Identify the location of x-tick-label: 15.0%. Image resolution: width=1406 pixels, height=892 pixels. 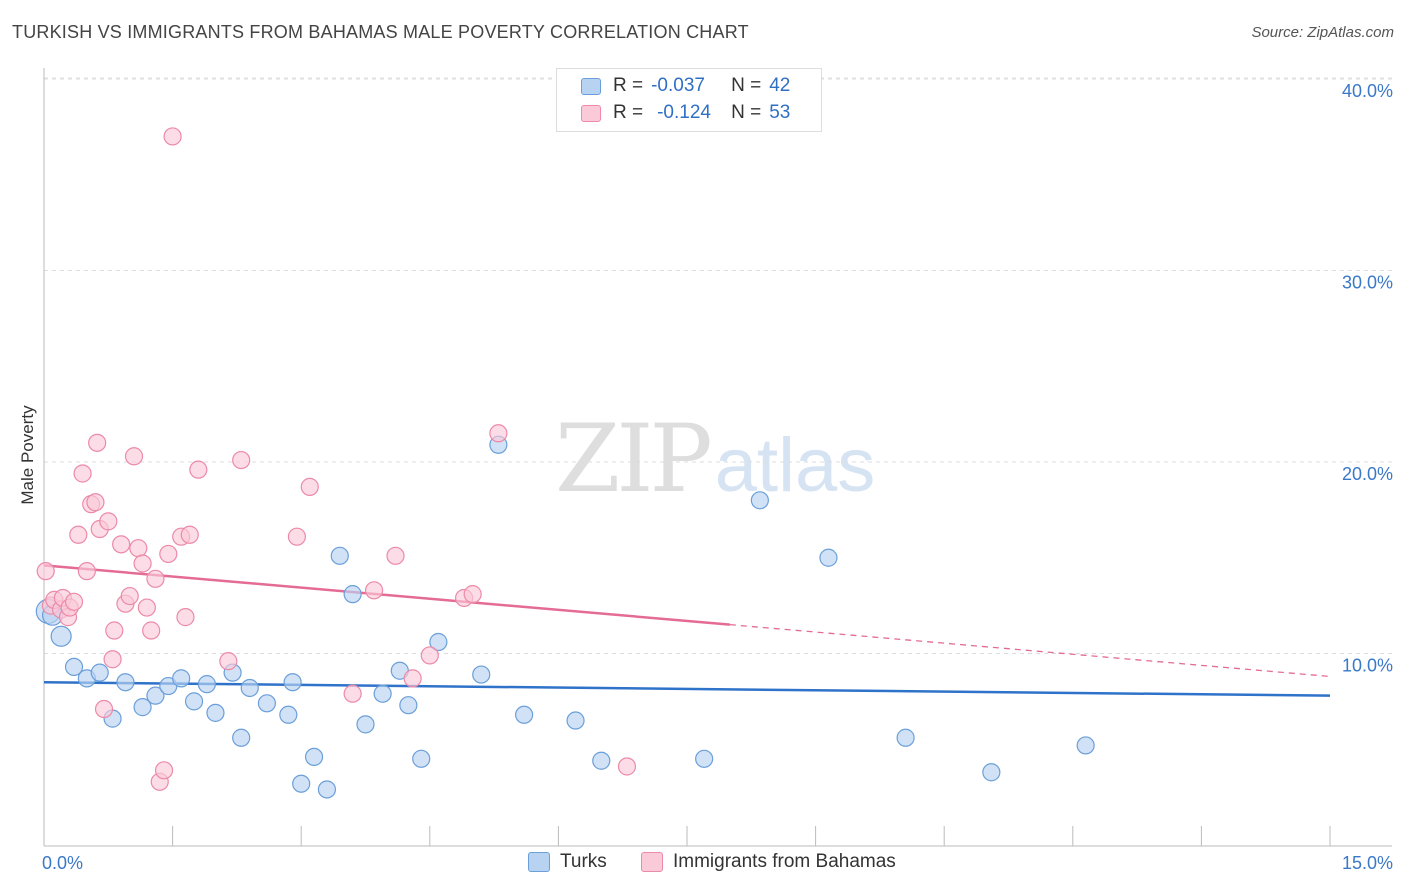
(1367, 863).